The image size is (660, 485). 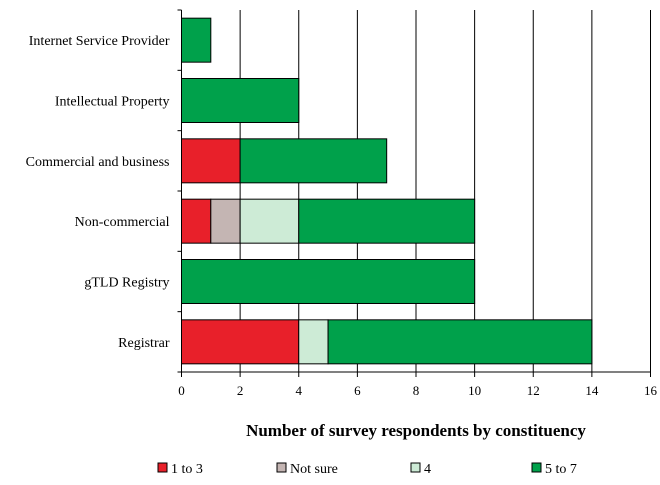 I want to click on x-tick-label: 8, so click(x=416, y=390).